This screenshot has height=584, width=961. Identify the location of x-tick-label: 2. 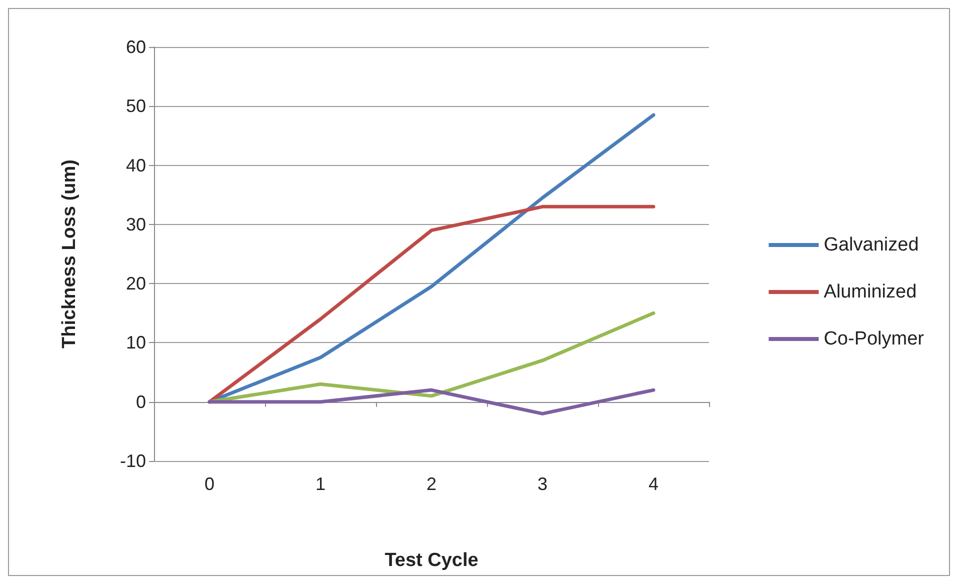
(431, 484).